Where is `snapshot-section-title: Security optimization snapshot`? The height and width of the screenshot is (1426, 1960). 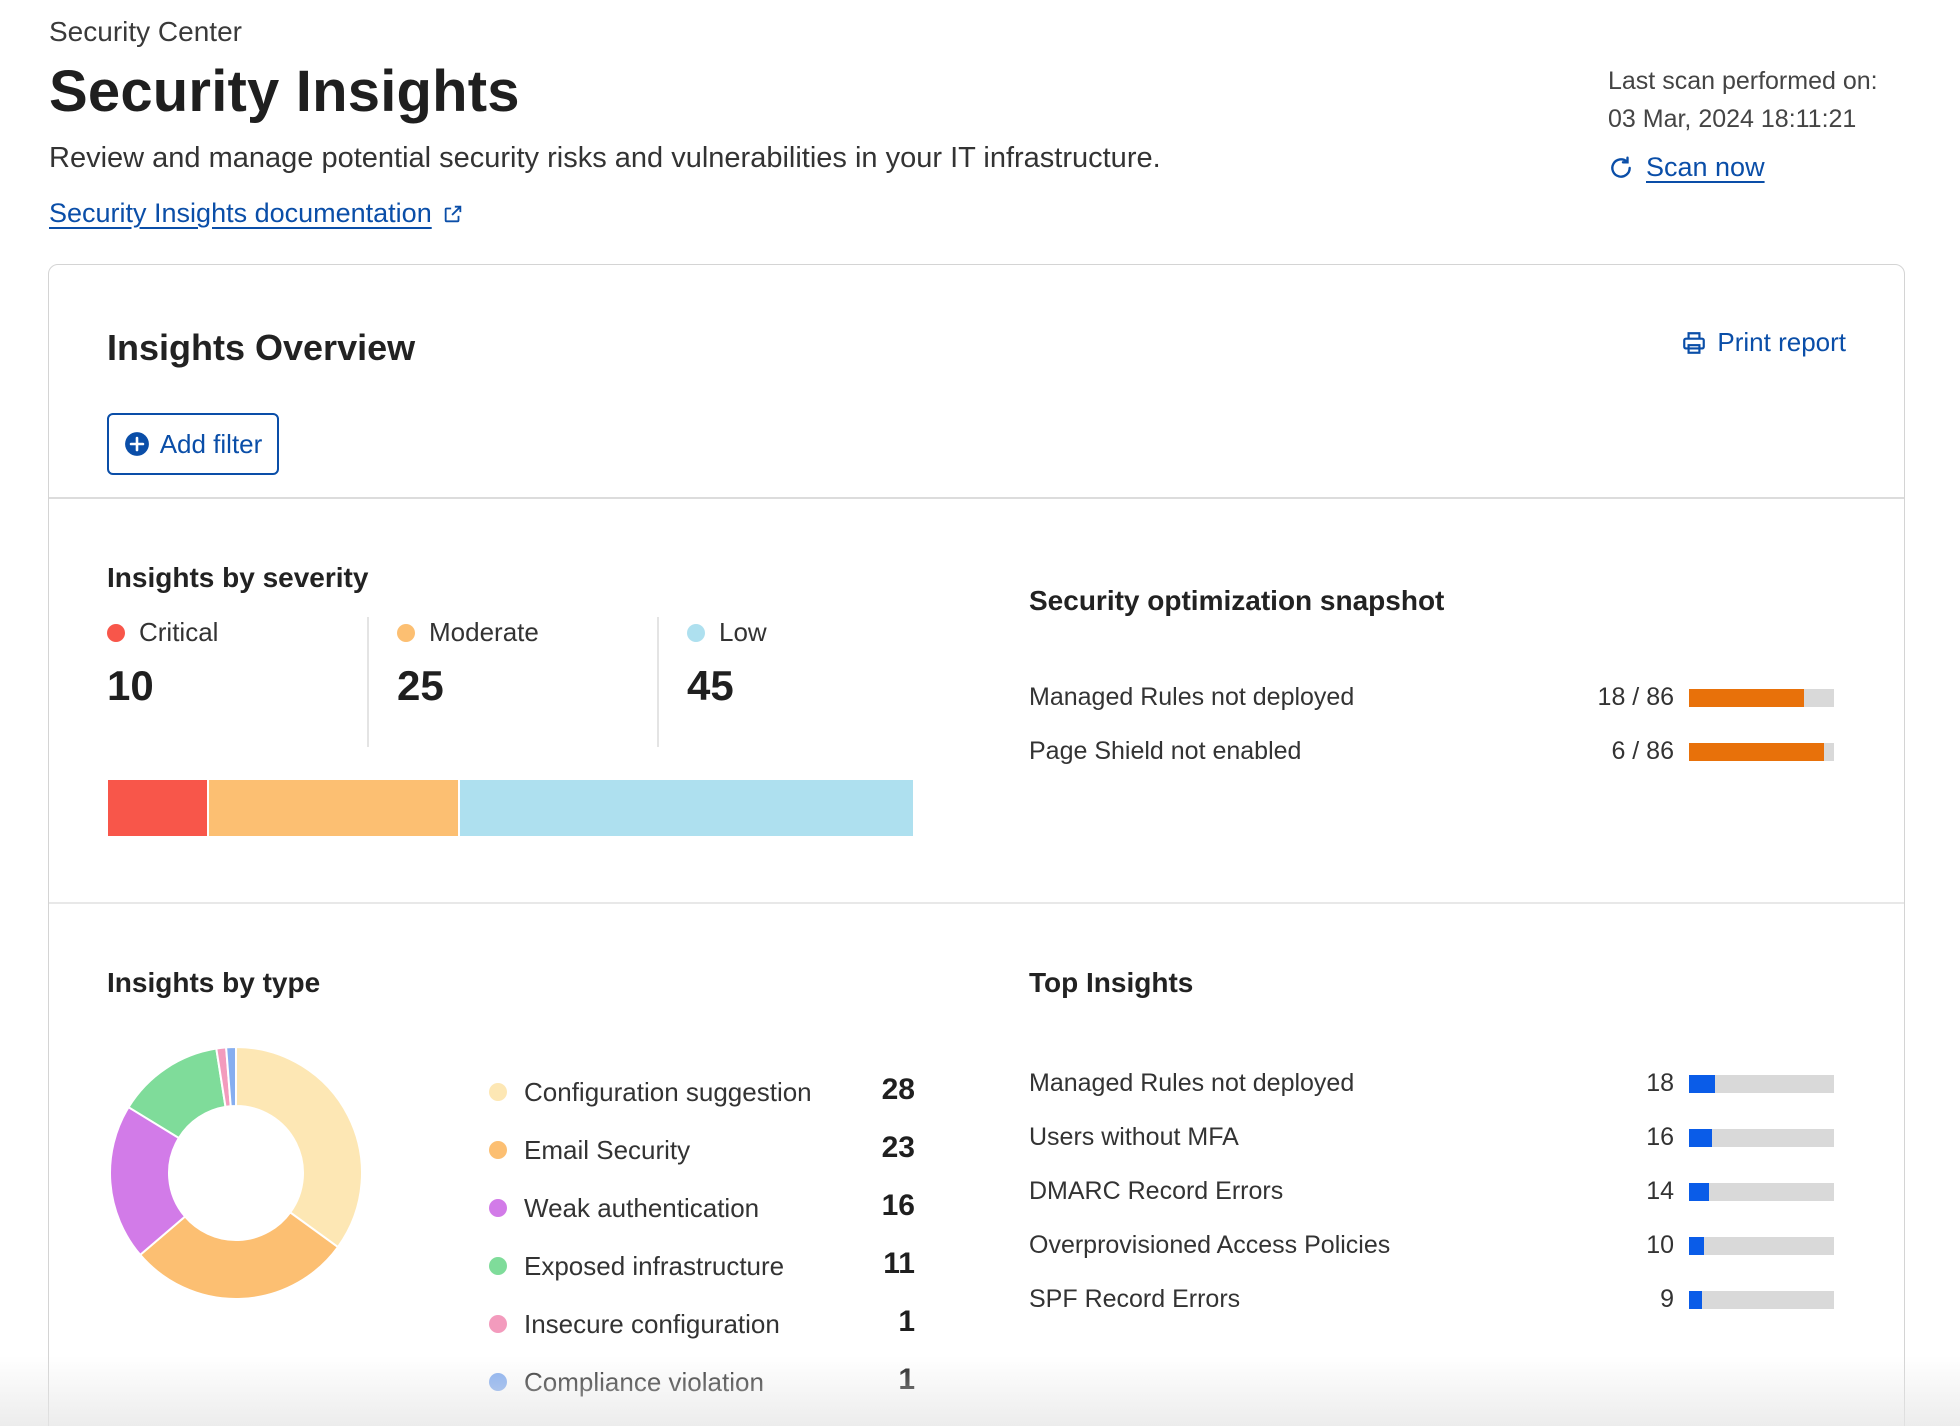
snapshot-section-title: Security optimization snapshot is located at coordinates (1237, 600).